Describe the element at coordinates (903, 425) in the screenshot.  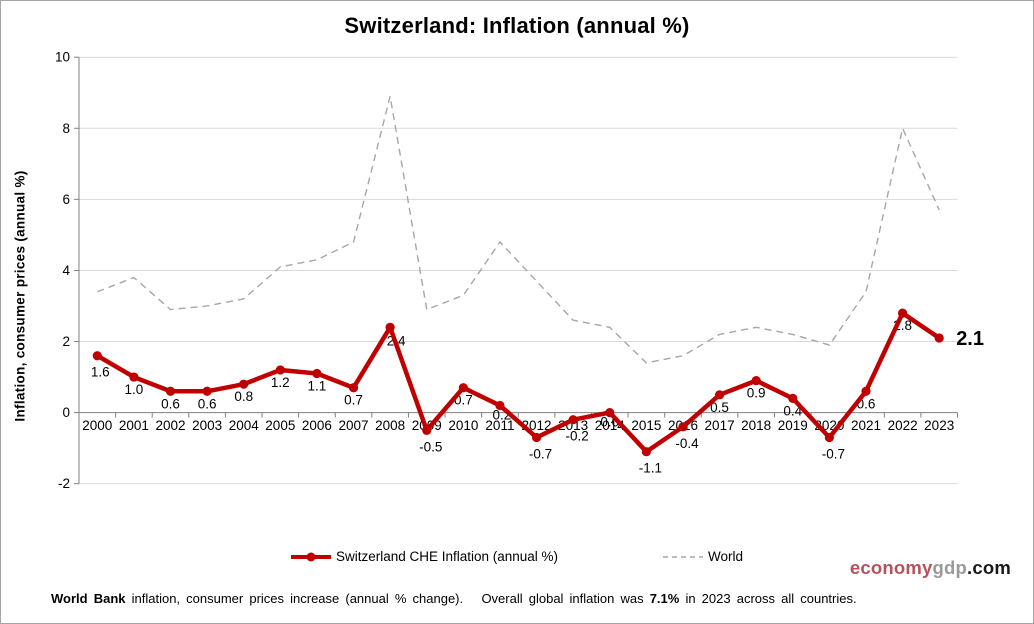
I see `svg-text: 2022` at that location.